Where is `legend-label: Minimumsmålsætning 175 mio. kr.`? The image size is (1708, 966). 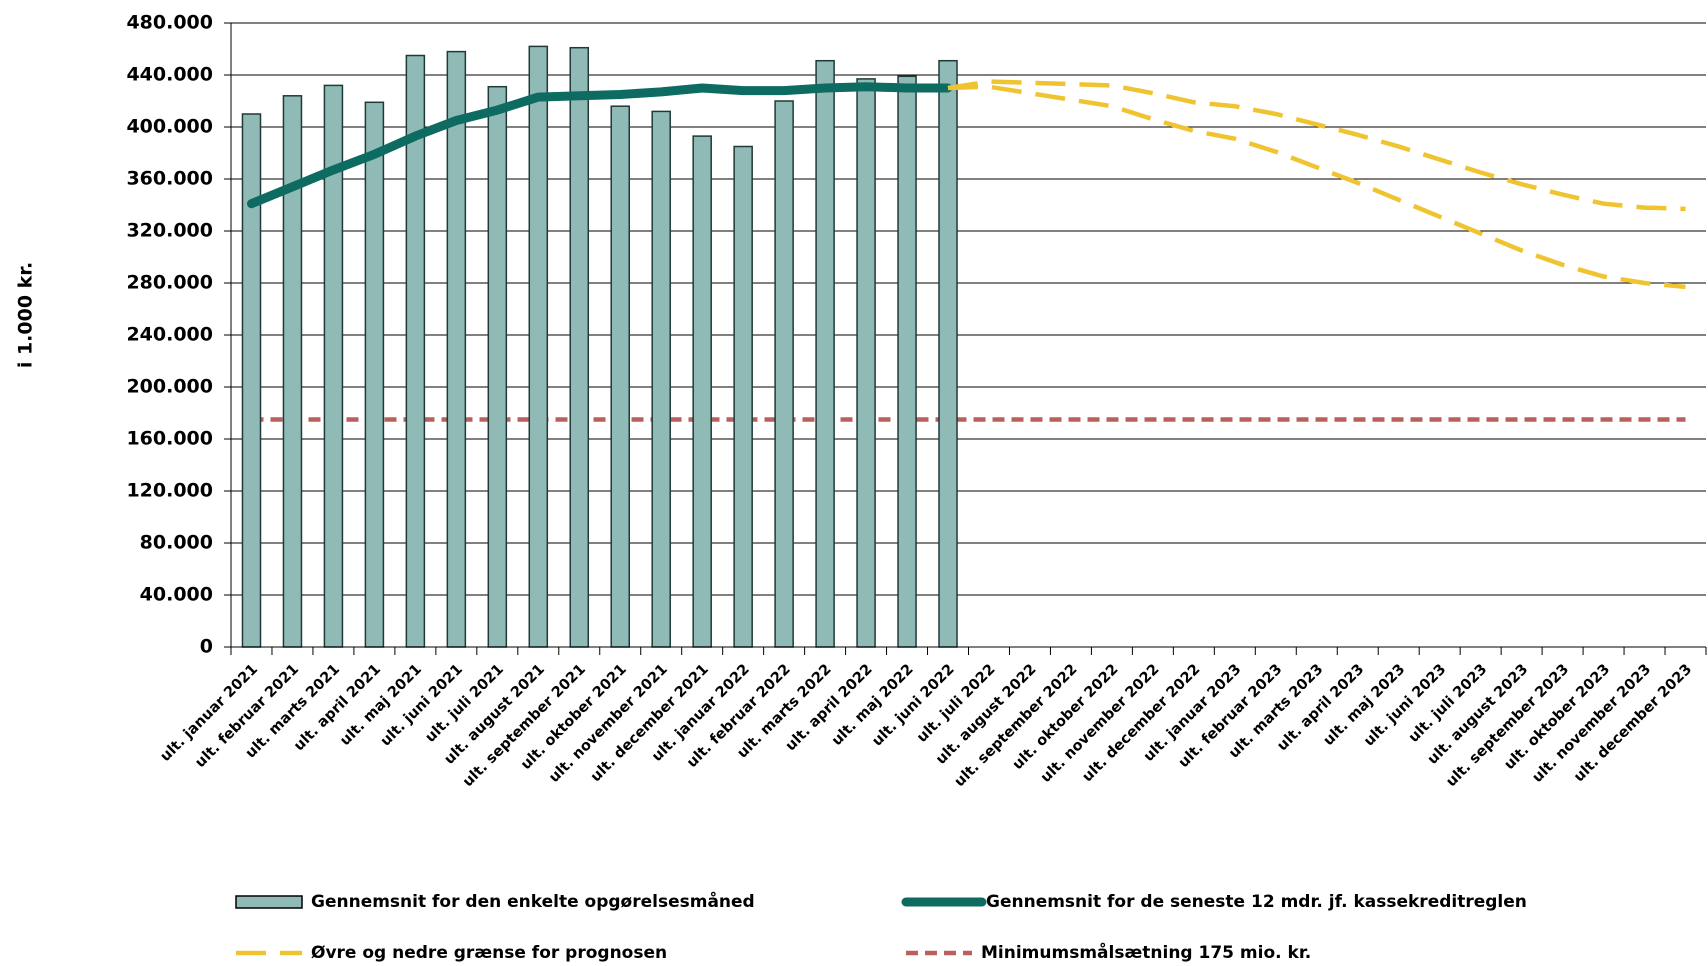 legend-label: Minimumsmålsætning 175 mio. kr. is located at coordinates (1146, 952).